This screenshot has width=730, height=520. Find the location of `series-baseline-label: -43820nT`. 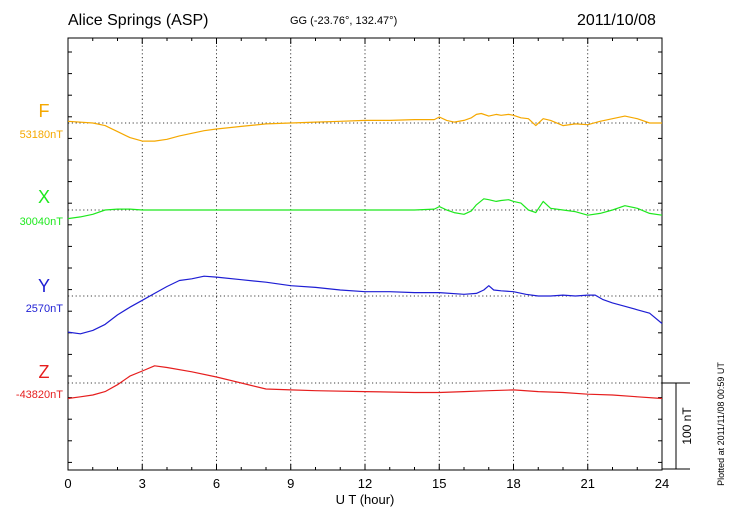

series-baseline-label: -43820nT is located at coordinates (39, 395).